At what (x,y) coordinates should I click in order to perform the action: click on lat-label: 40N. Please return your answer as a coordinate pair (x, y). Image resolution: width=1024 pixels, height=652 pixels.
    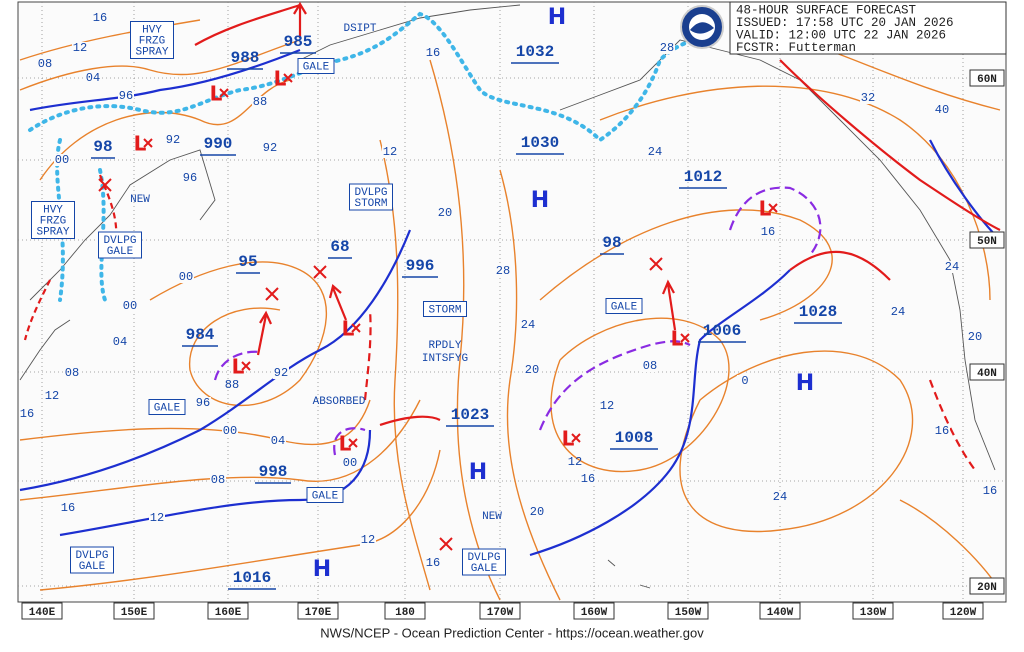
    Looking at the image, I should click on (987, 374).